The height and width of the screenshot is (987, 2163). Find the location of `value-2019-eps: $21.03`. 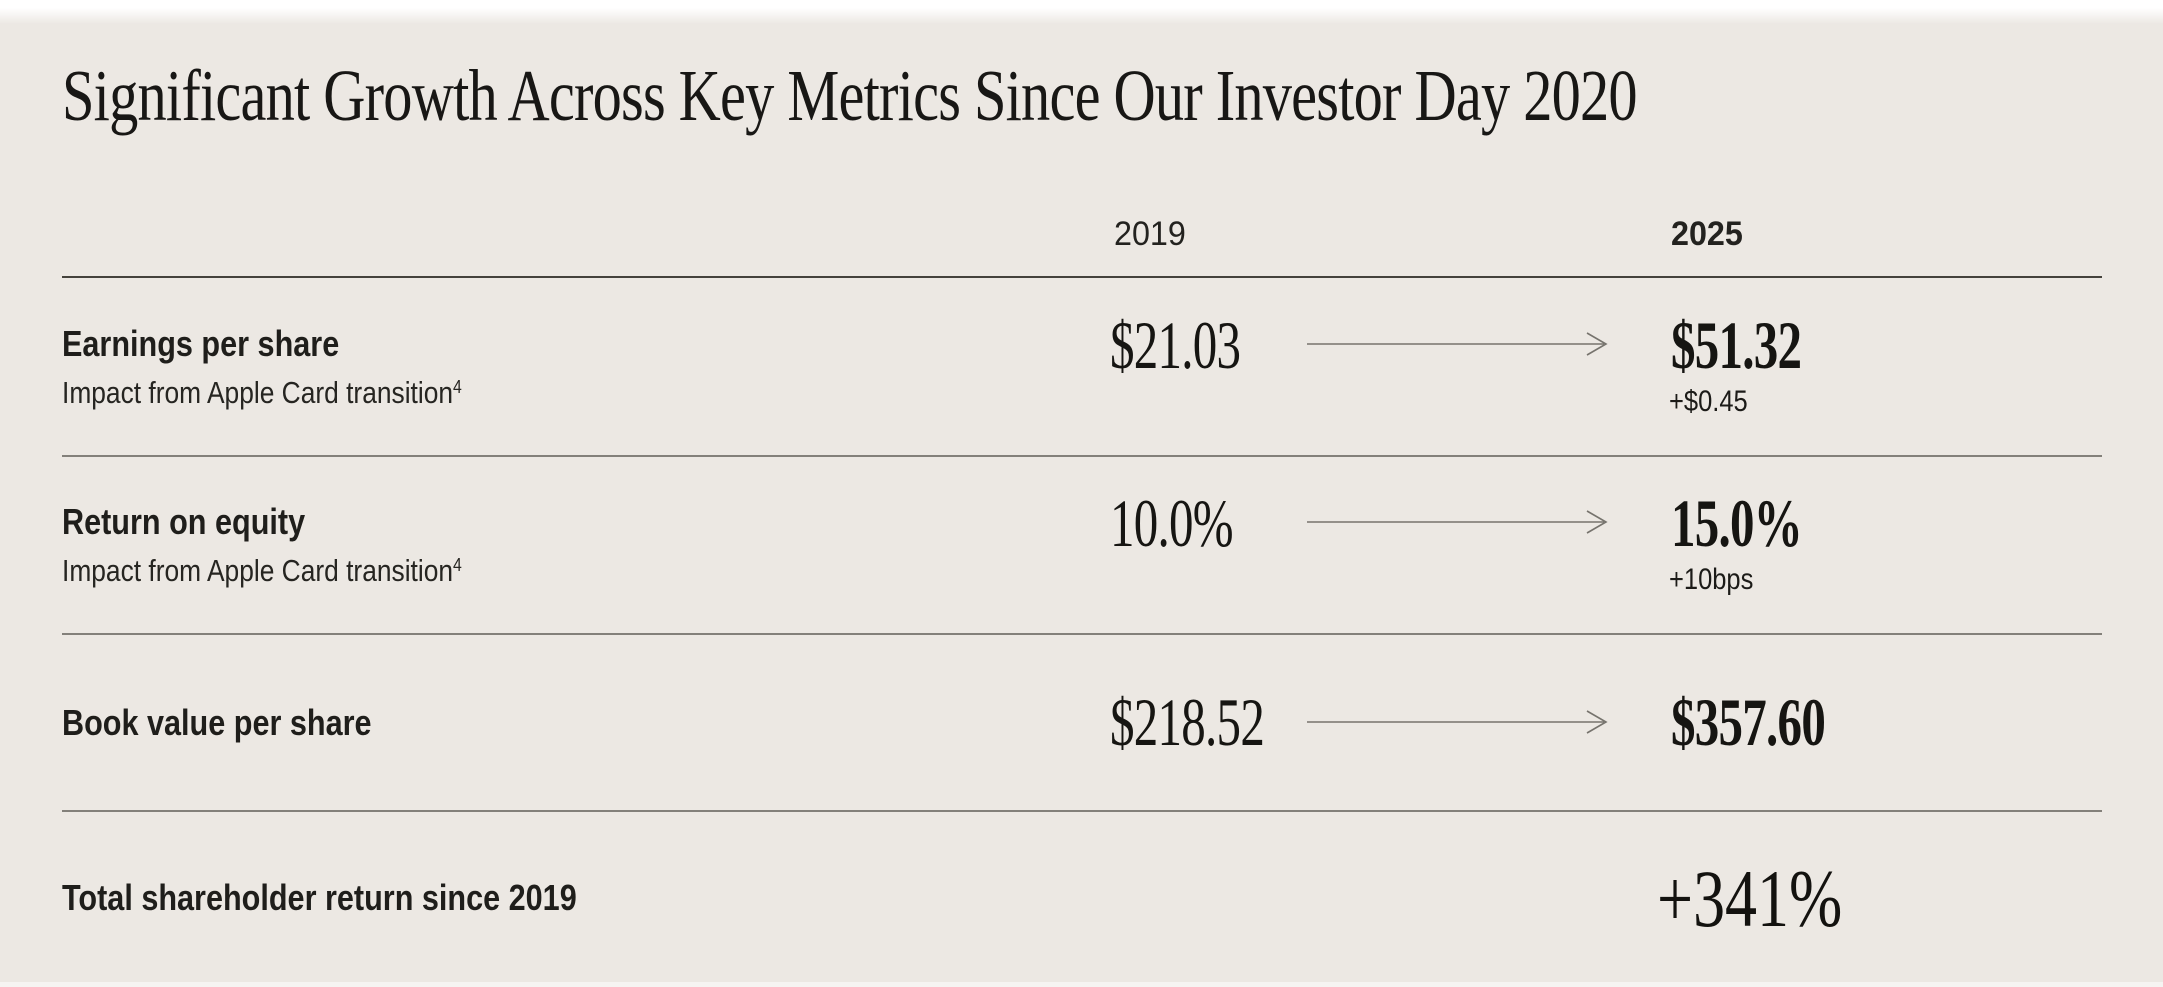

value-2019-eps: $21.03 is located at coordinates (1175, 345).